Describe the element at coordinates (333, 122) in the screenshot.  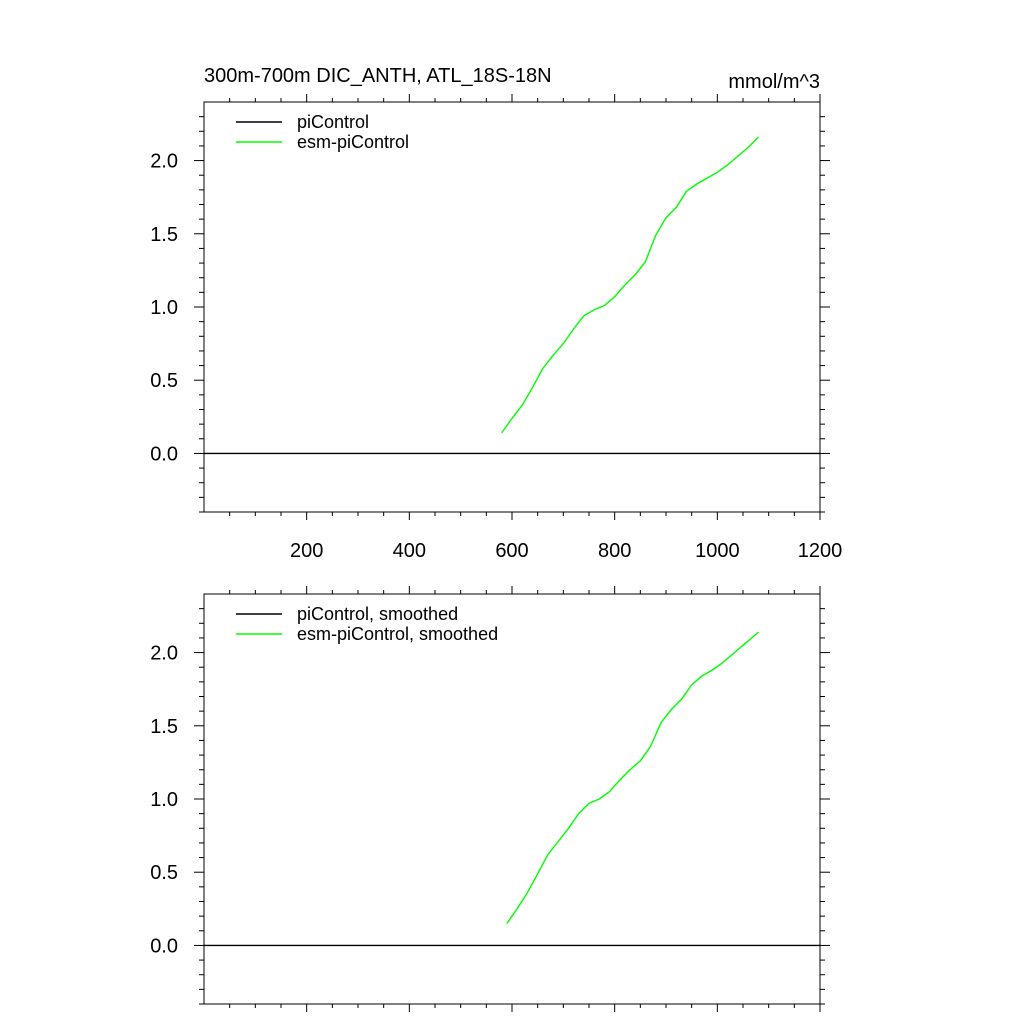
I see `legend-label: piControl` at that location.